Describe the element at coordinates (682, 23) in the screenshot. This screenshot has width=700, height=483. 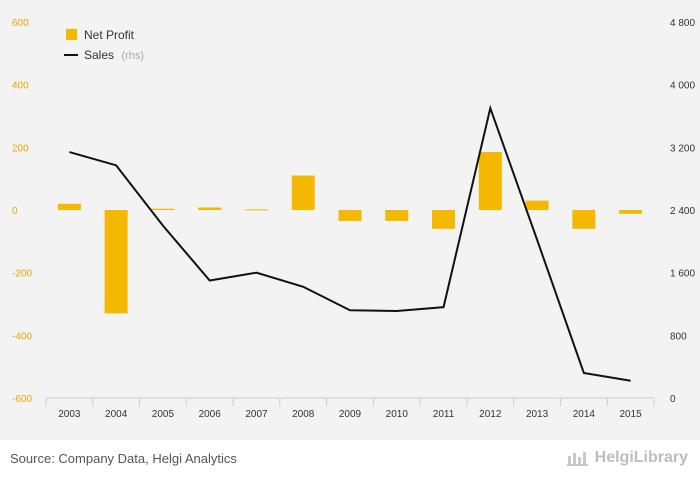
I see `y-right-tick-label: 4 800` at that location.